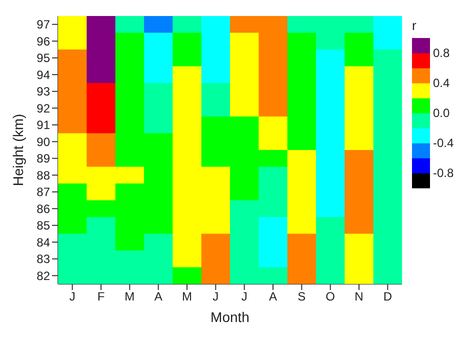 This screenshot has width=474, height=337. What do you see at coordinates (230, 317) in the screenshot?
I see `x-axis-title: Month` at bounding box center [230, 317].